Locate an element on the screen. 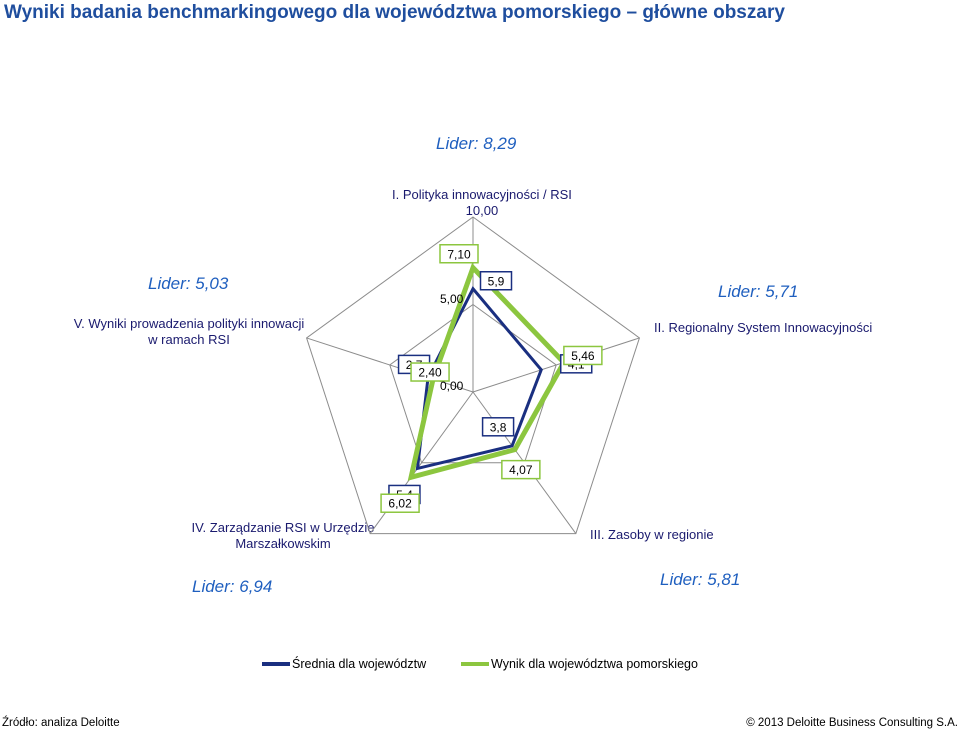 This screenshot has height=733, width=960. radar-value-labels: 5,94,13,85,42,77,105,464,076,022,40 is located at coordinates (491, 378).